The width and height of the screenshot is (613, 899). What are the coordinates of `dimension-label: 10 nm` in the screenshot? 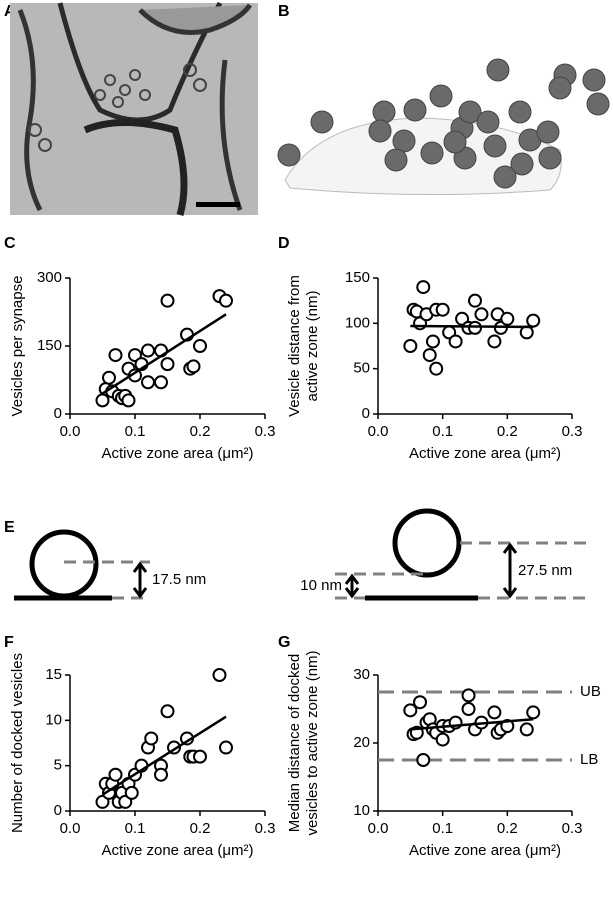 It's located at (321, 585).